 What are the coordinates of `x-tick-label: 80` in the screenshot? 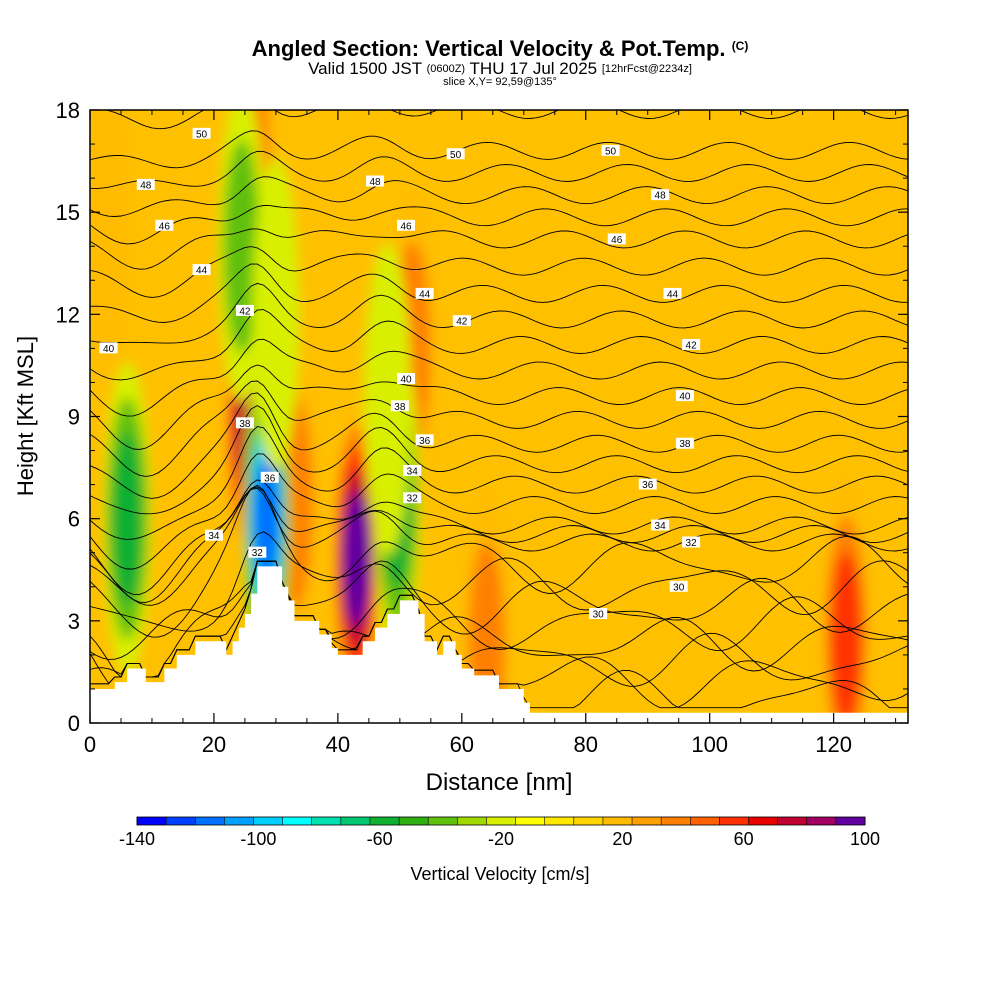 It's located at (586, 744).